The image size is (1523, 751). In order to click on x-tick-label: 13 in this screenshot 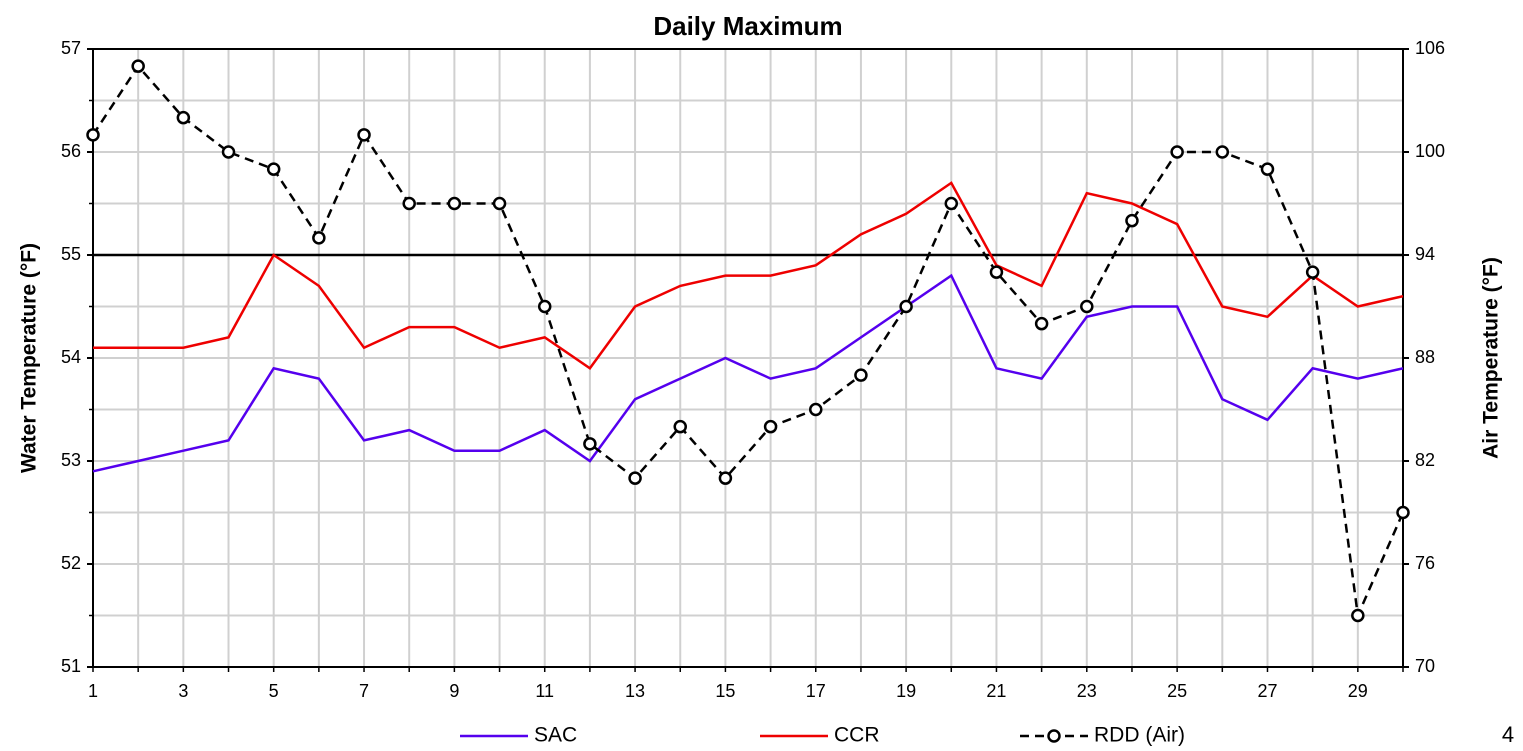, I will do `click(635, 691)`.